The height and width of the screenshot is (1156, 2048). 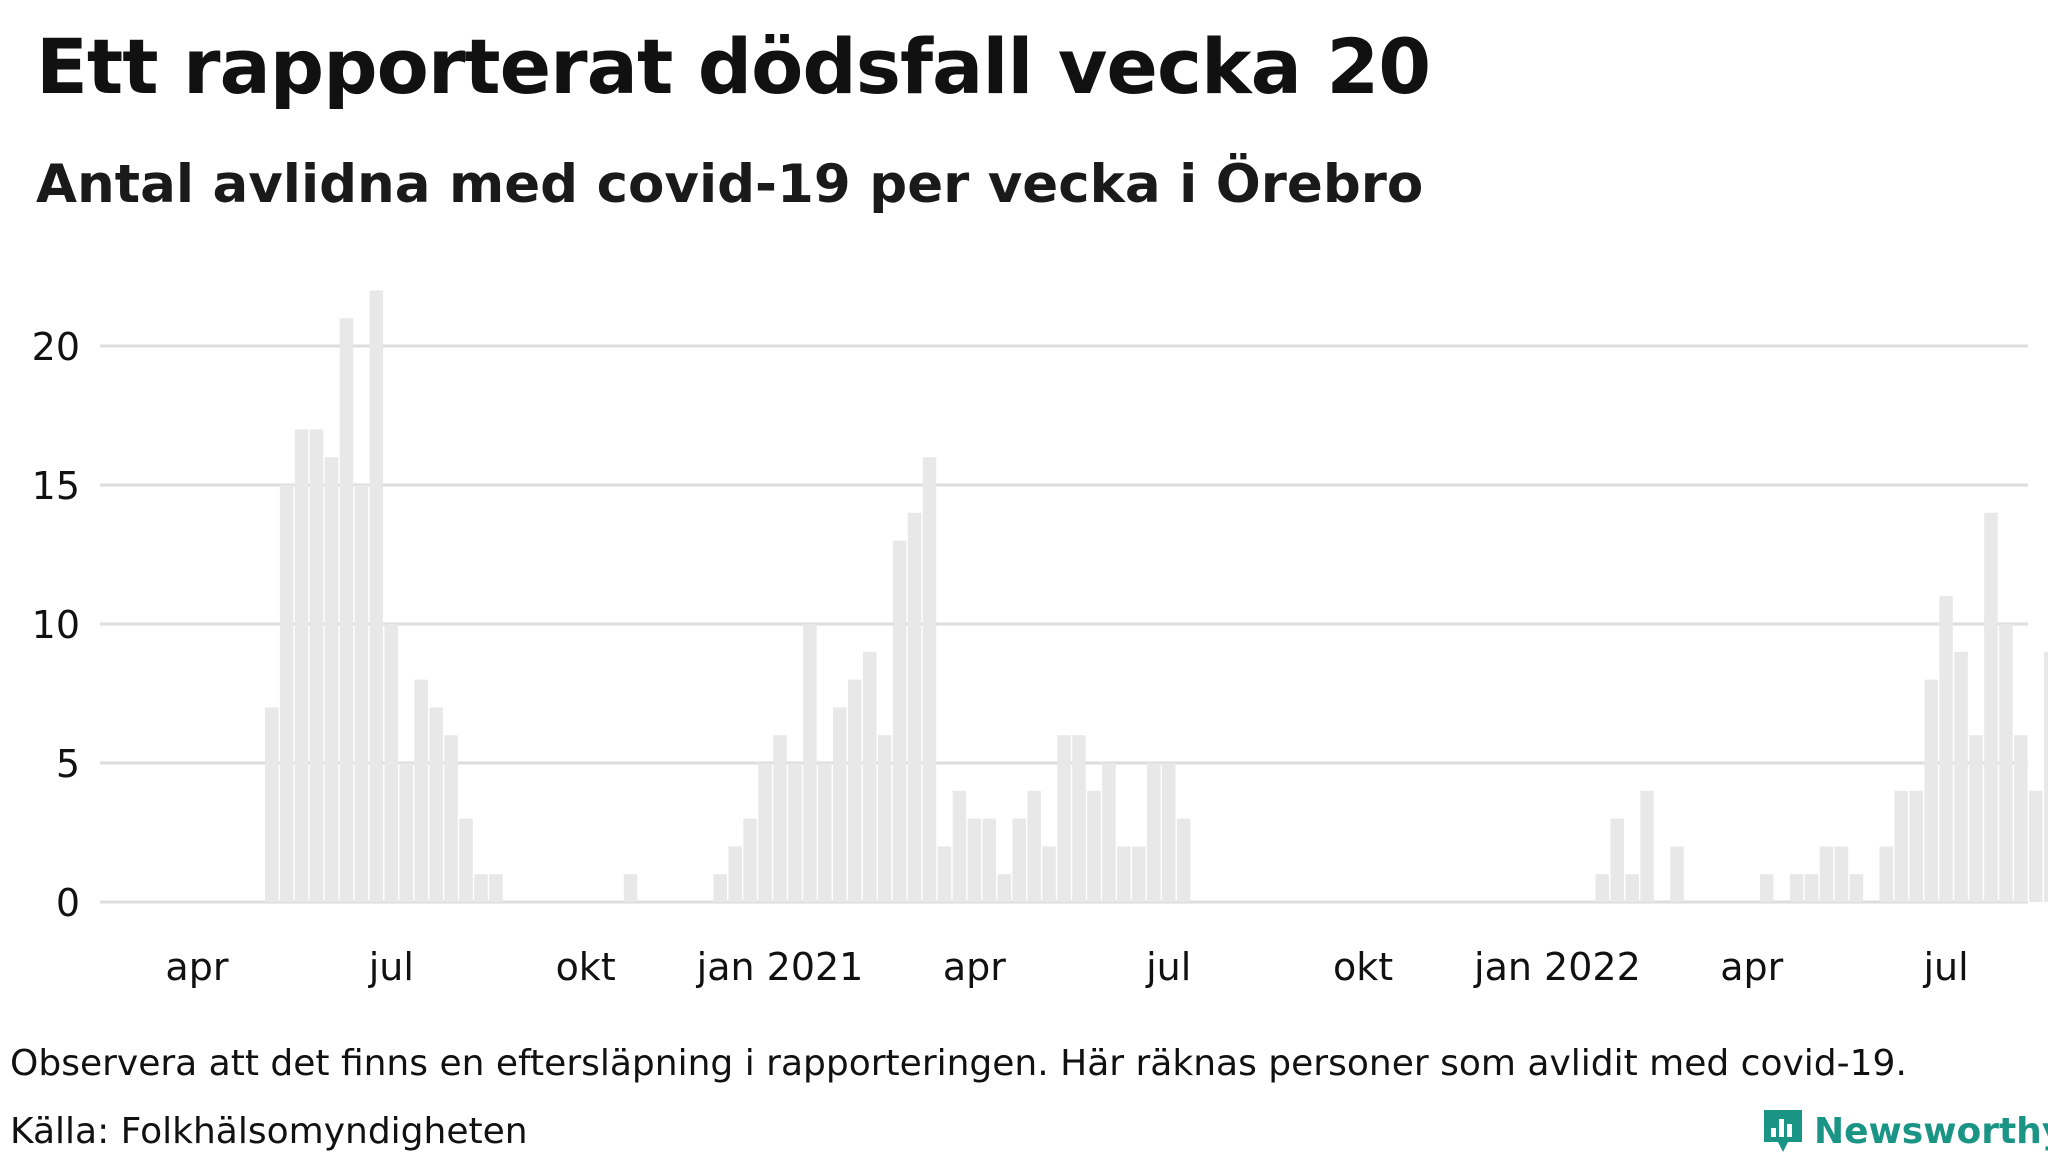 I want to click on bar-chart-icon, so click(x=1783, y=1131).